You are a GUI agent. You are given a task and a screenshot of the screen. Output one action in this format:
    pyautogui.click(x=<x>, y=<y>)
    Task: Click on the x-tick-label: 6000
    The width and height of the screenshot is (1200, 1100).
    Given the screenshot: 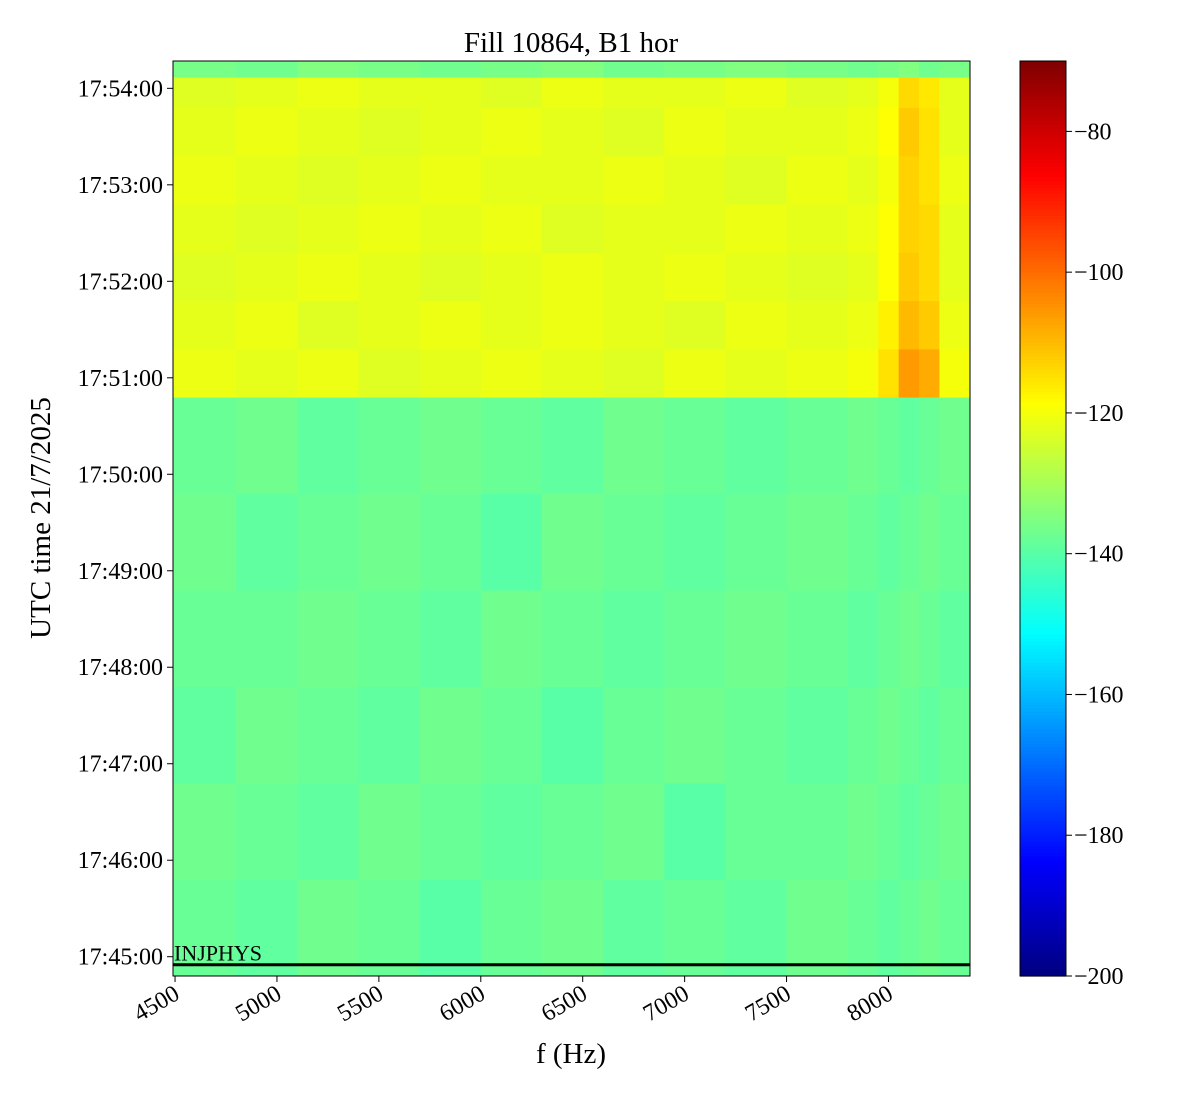 What is the action you would take?
    pyautogui.click(x=462, y=1004)
    